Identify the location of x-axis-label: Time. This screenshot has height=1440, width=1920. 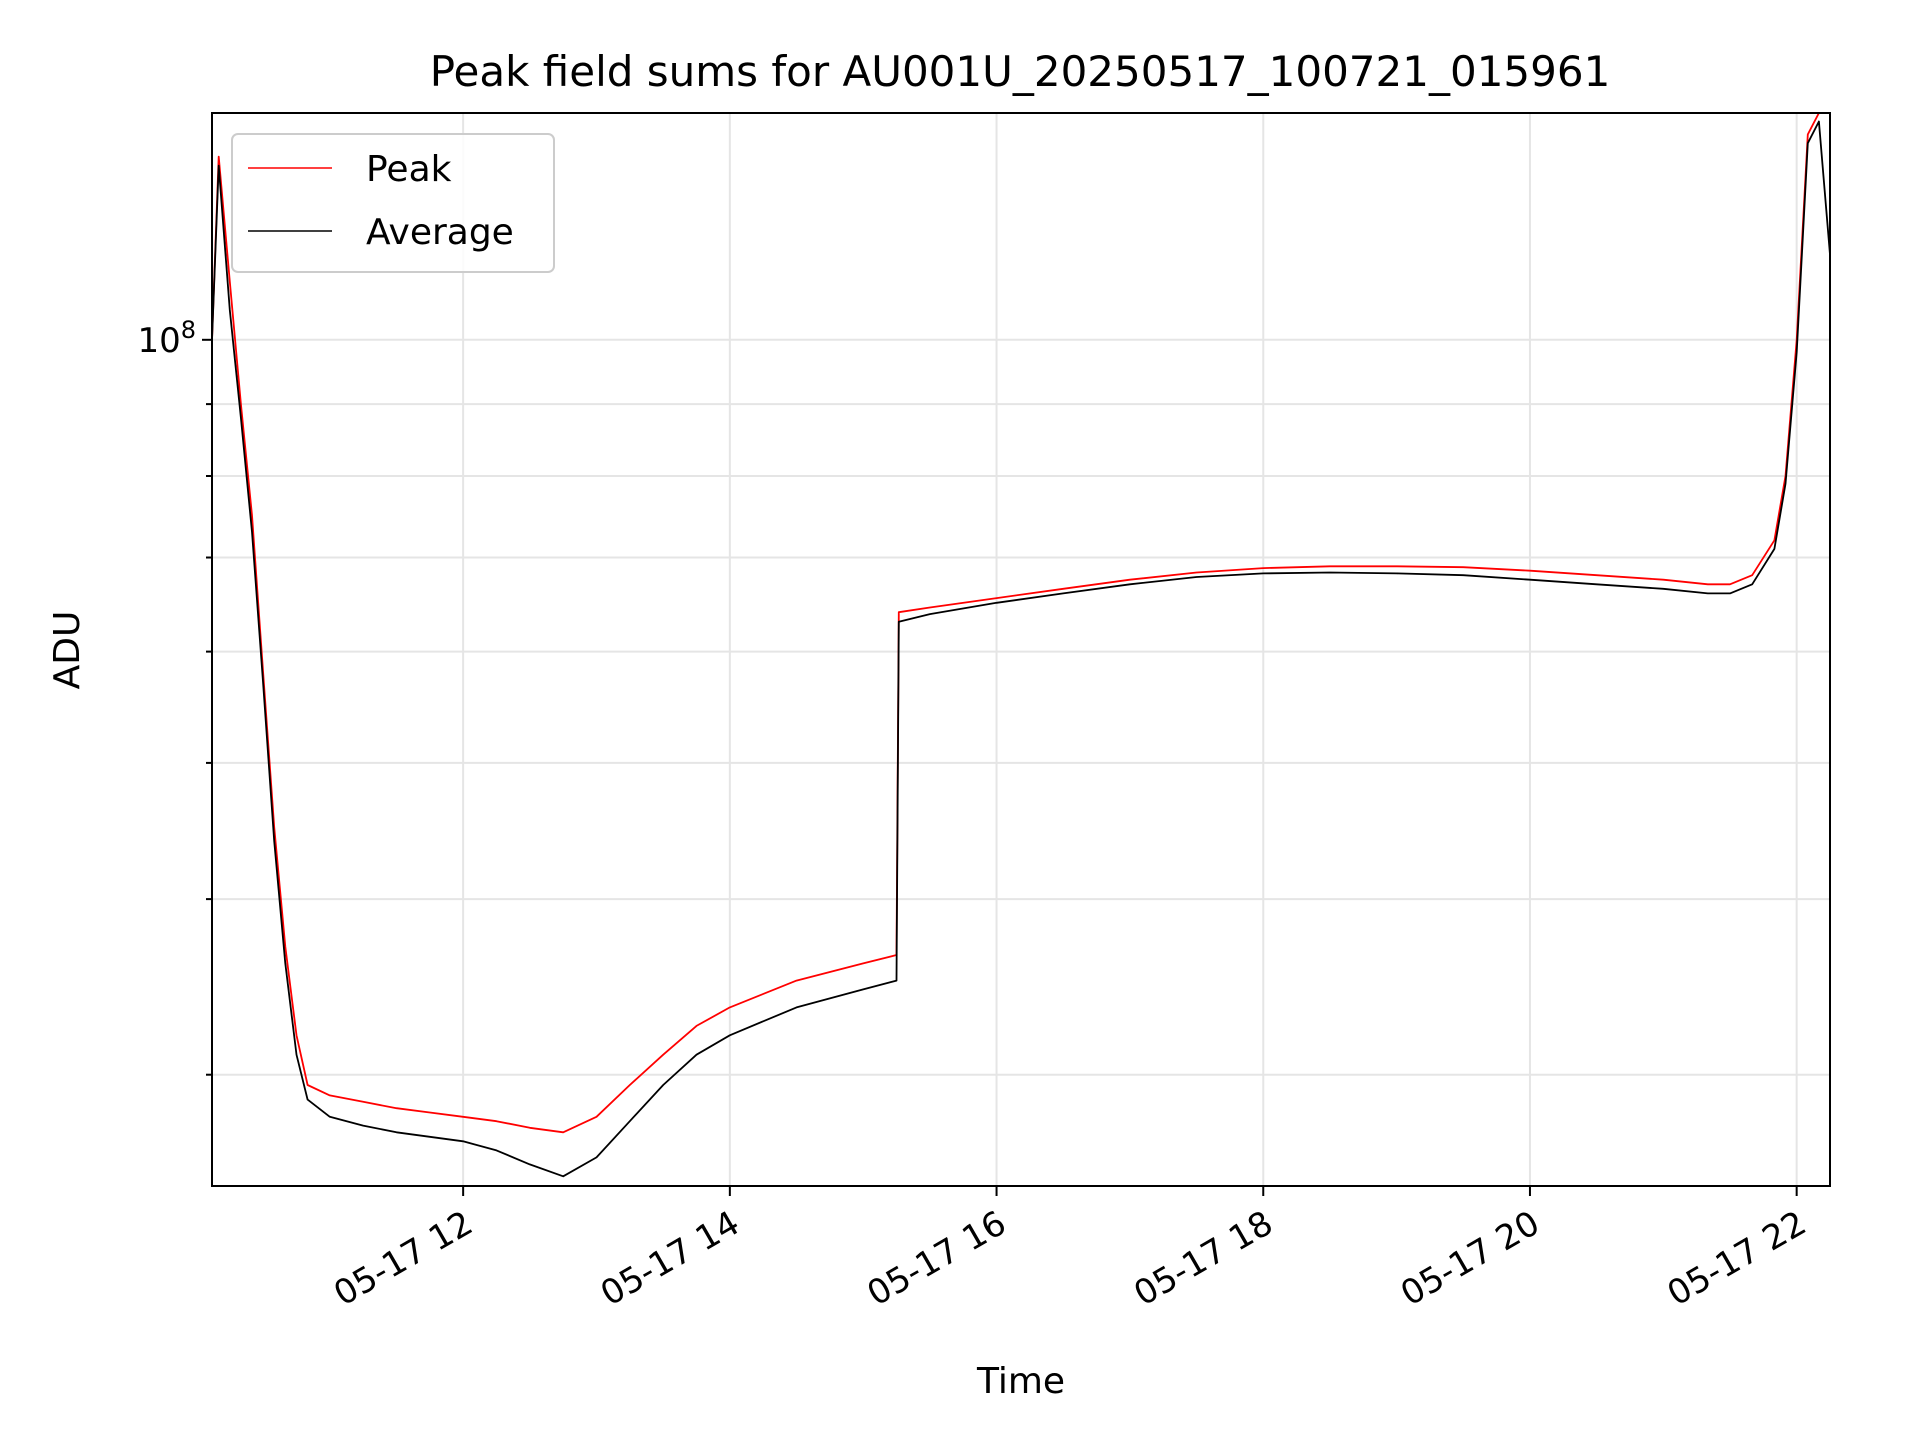
(1020, 1381).